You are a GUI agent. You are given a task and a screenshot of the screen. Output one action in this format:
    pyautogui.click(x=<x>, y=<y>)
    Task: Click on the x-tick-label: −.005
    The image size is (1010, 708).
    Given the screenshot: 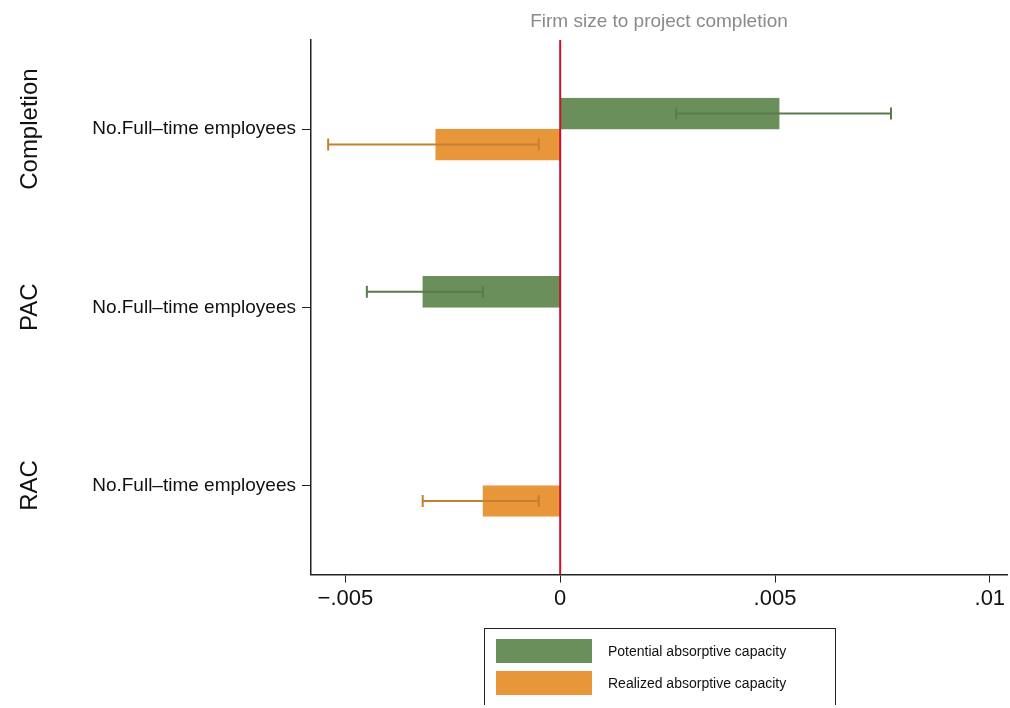 What is the action you would take?
    pyautogui.click(x=345, y=597)
    